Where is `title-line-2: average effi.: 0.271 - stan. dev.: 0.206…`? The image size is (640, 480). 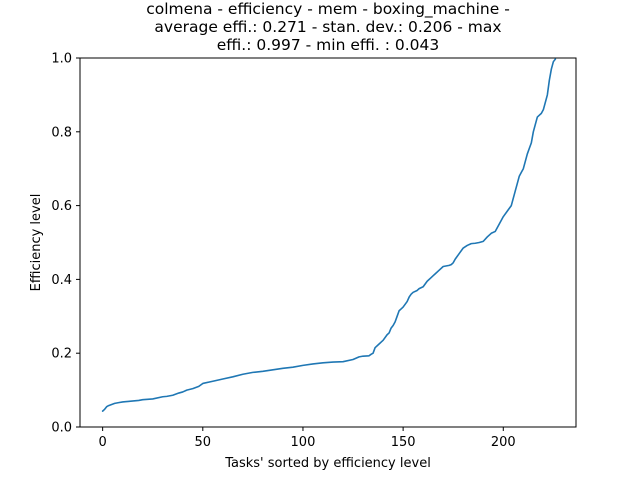
title-line-2: average effi.: 0.271 - stan. dev.: 0.206… is located at coordinates (327, 27).